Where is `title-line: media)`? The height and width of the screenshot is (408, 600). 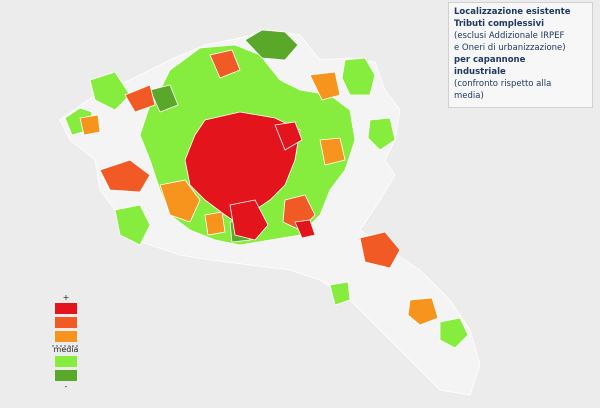 title-line: media) is located at coordinates (469, 96).